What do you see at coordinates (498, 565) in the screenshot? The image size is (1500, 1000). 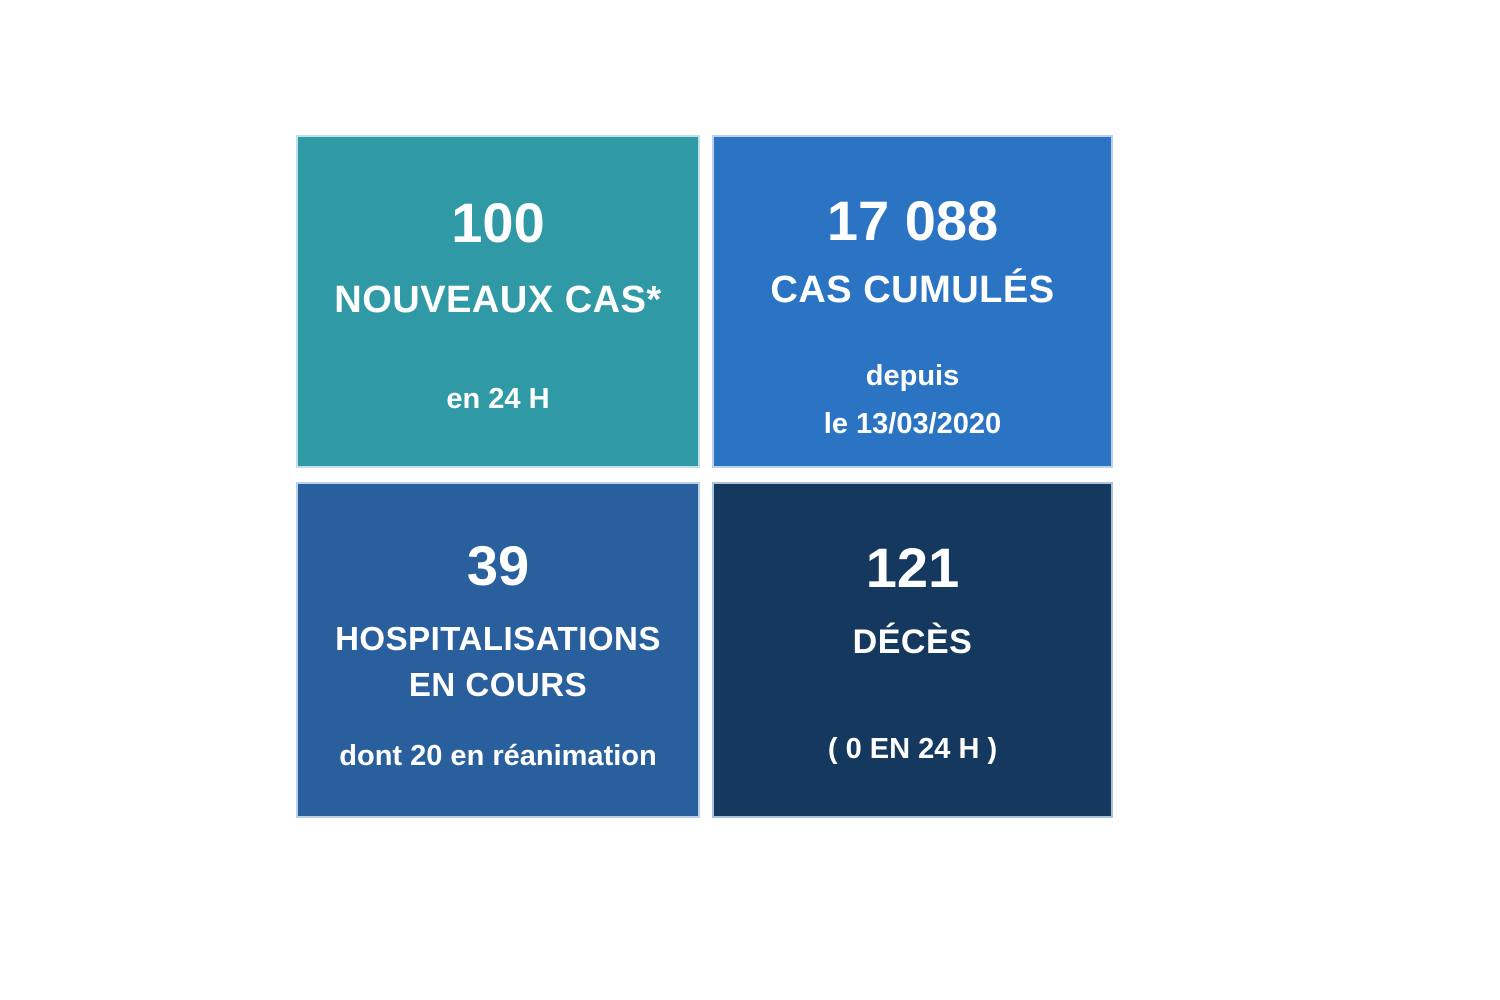 I see `hospitalisations-value: 39` at bounding box center [498, 565].